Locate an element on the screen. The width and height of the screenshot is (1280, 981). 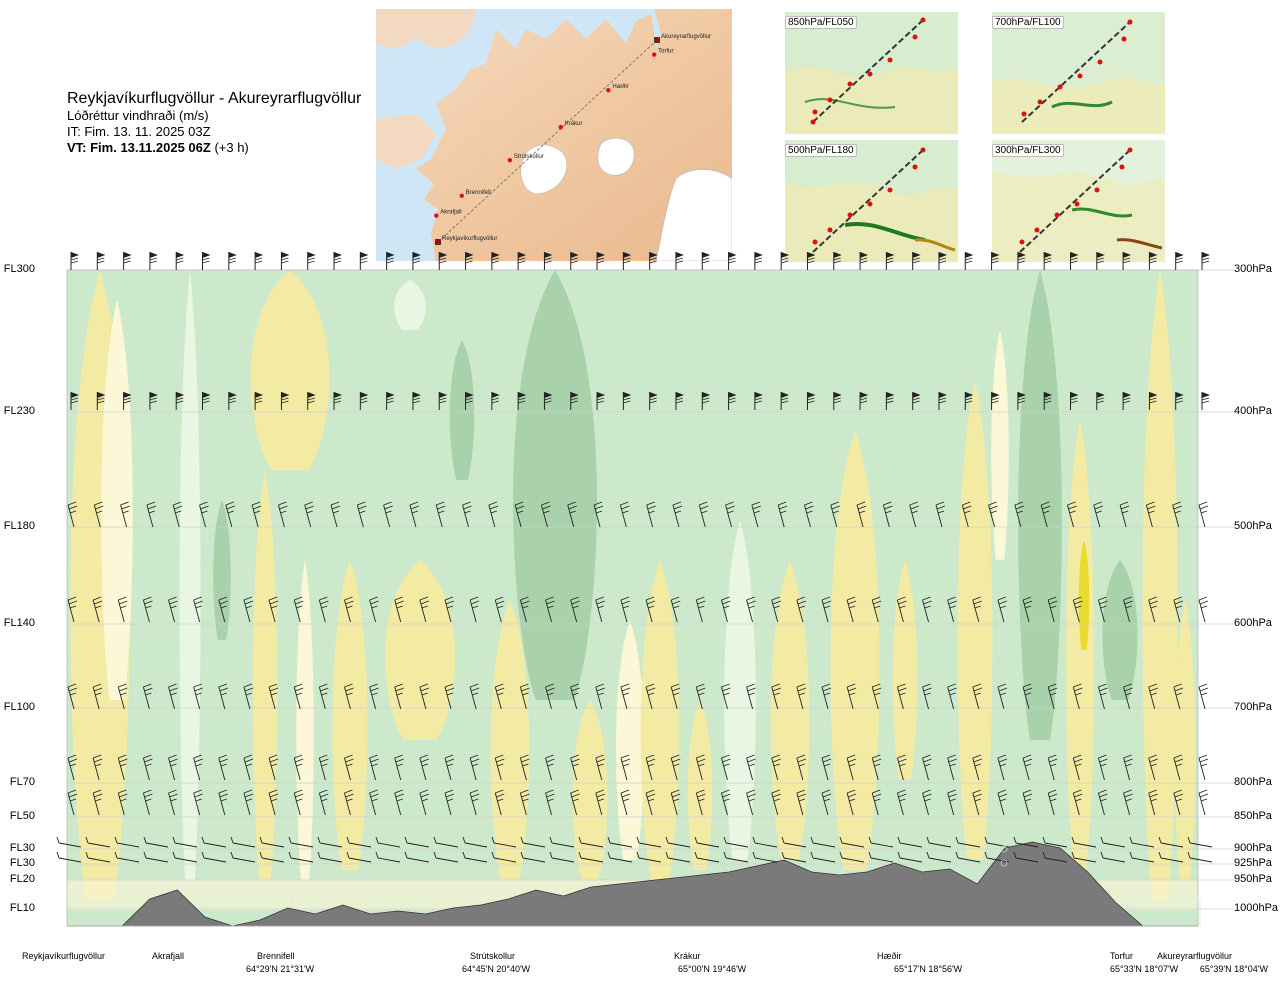
location-coordinates: 65°33'N 18°07'W is located at coordinates (1144, 969).